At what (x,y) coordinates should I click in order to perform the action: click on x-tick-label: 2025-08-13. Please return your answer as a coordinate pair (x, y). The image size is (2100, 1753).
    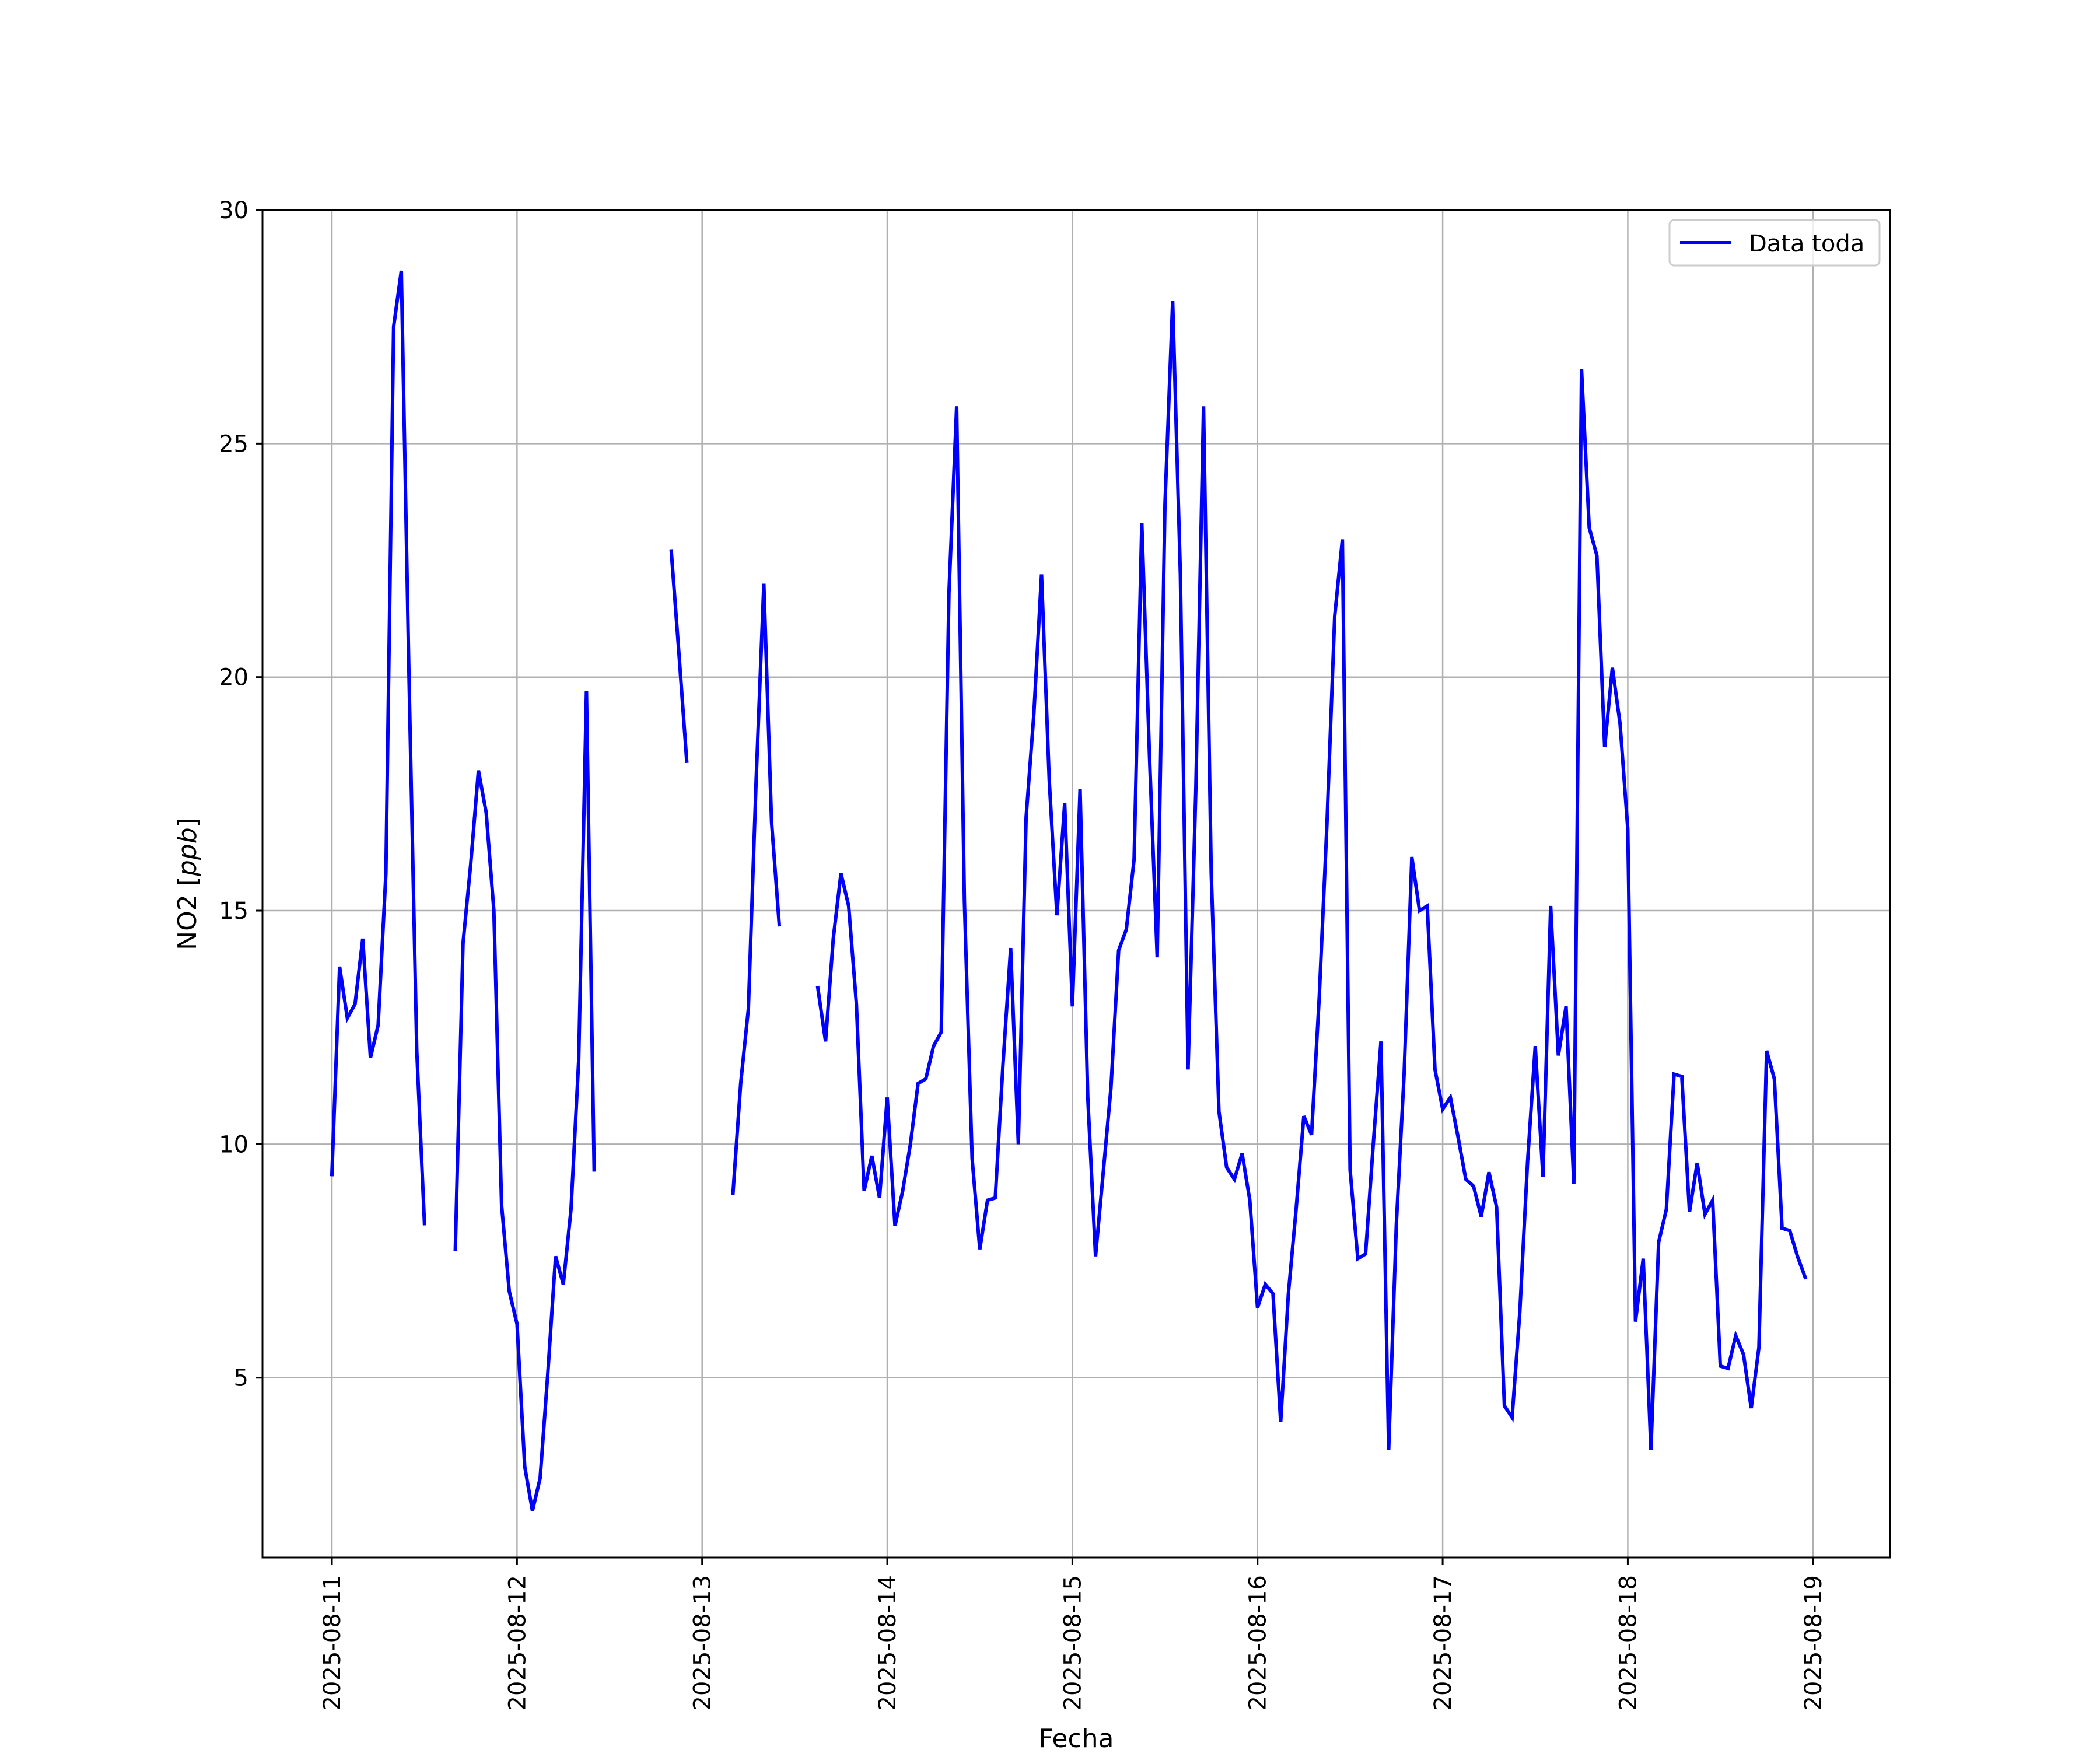
    Looking at the image, I should click on (703, 1642).